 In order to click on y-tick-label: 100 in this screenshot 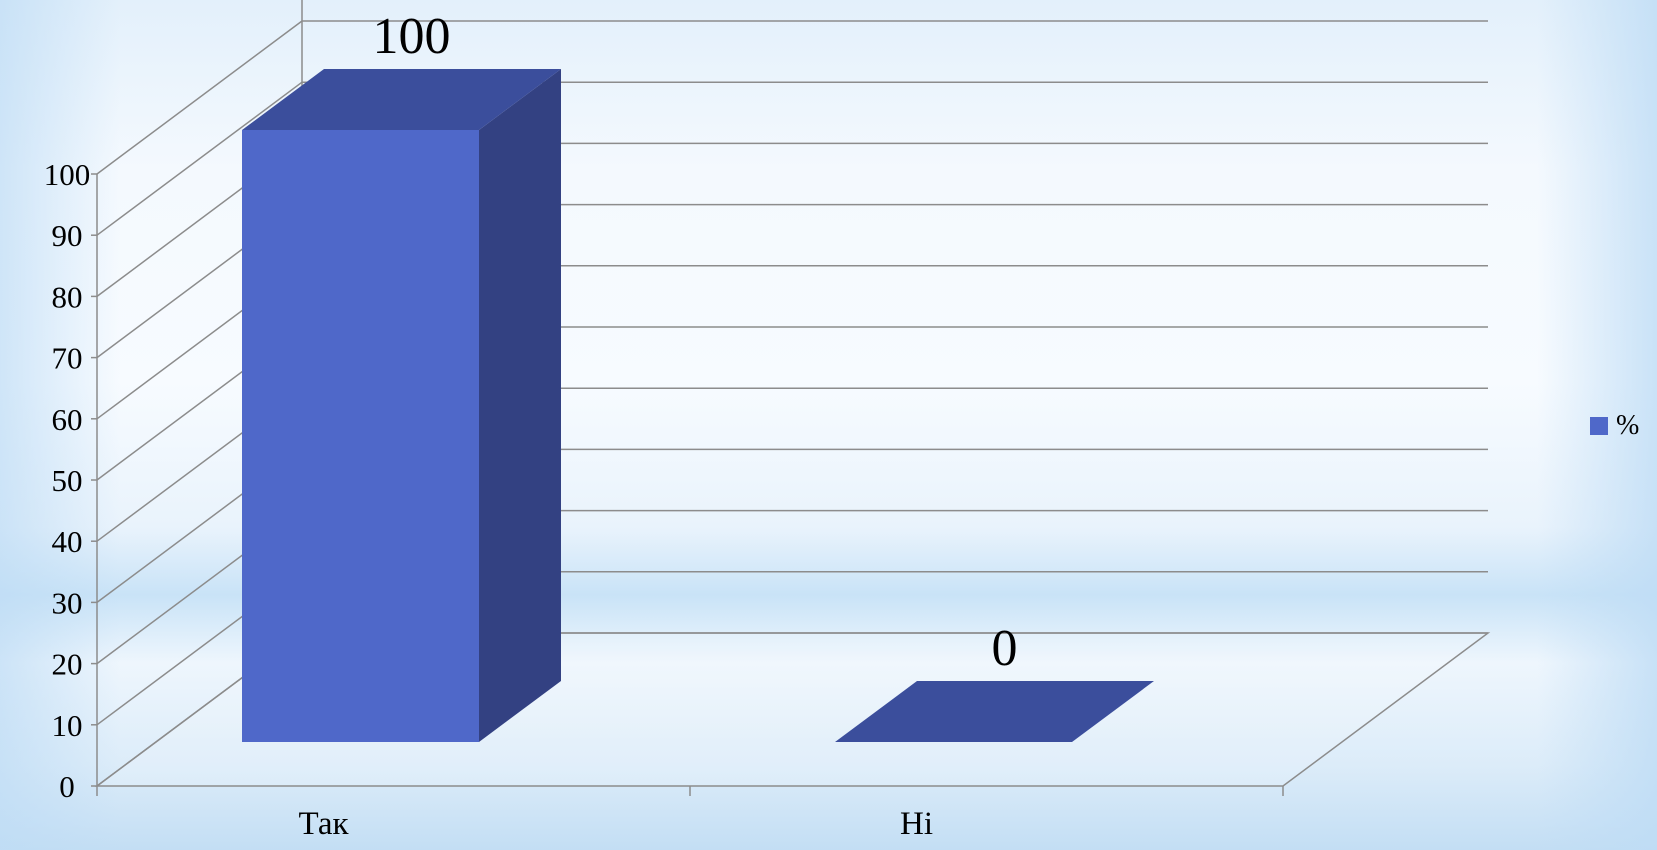, I will do `click(67, 174)`.